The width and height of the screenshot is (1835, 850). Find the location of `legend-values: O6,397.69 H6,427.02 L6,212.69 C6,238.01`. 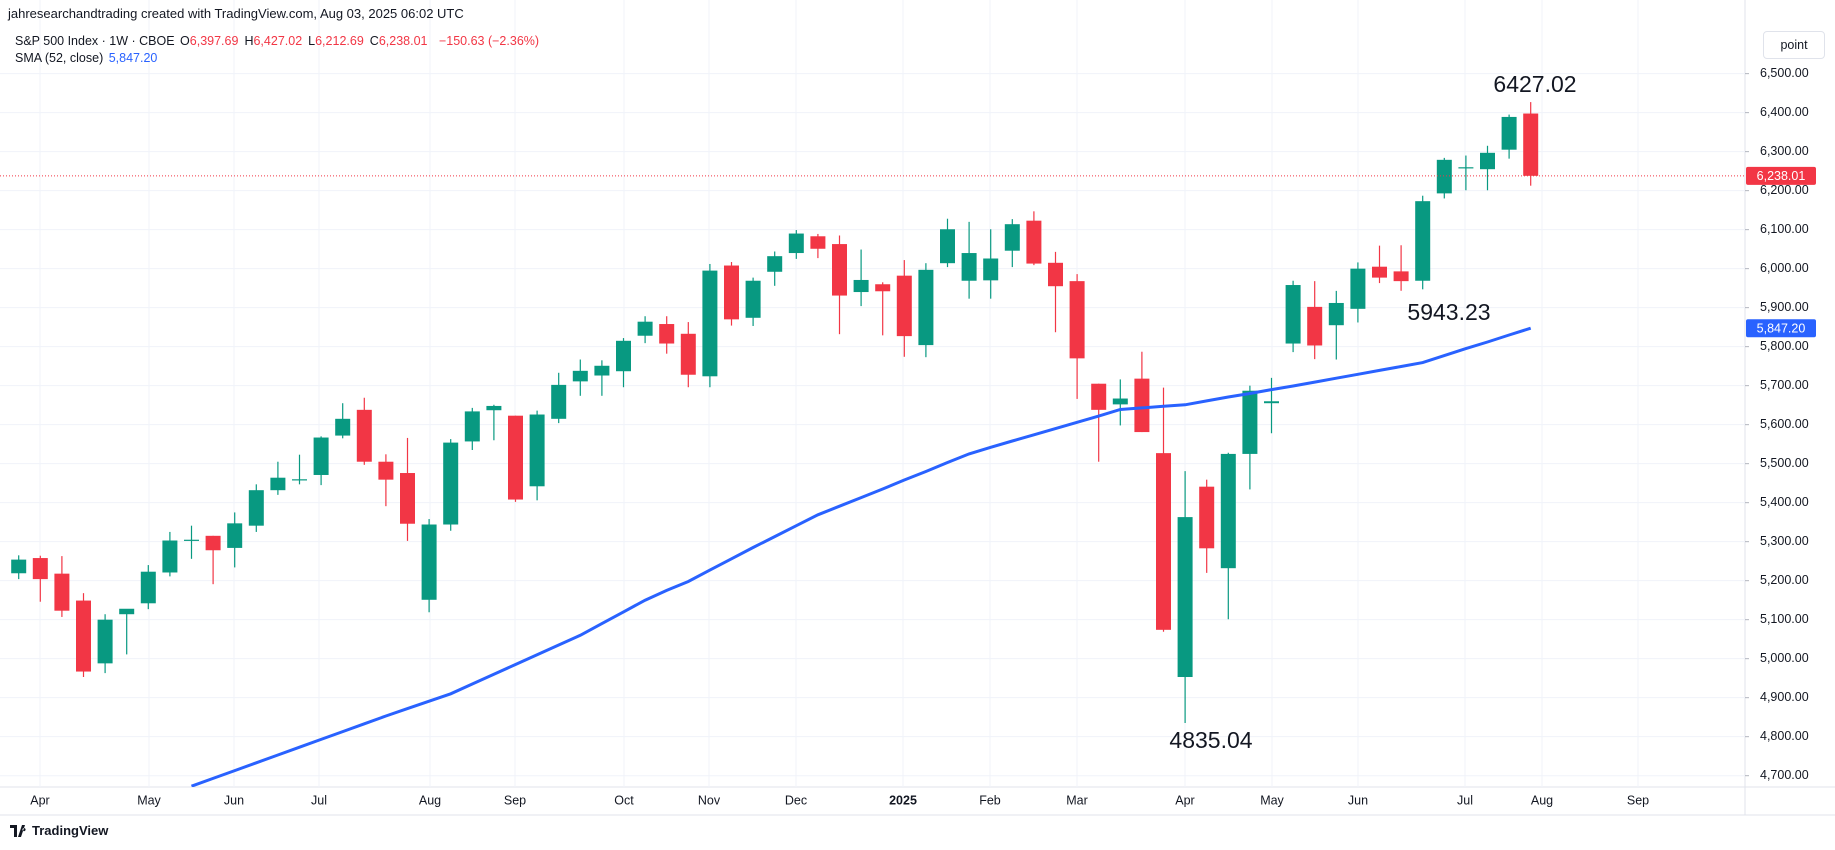

legend-values: O6,397.69 H6,427.02 L6,212.69 C6,238.01 is located at coordinates (306, 41).